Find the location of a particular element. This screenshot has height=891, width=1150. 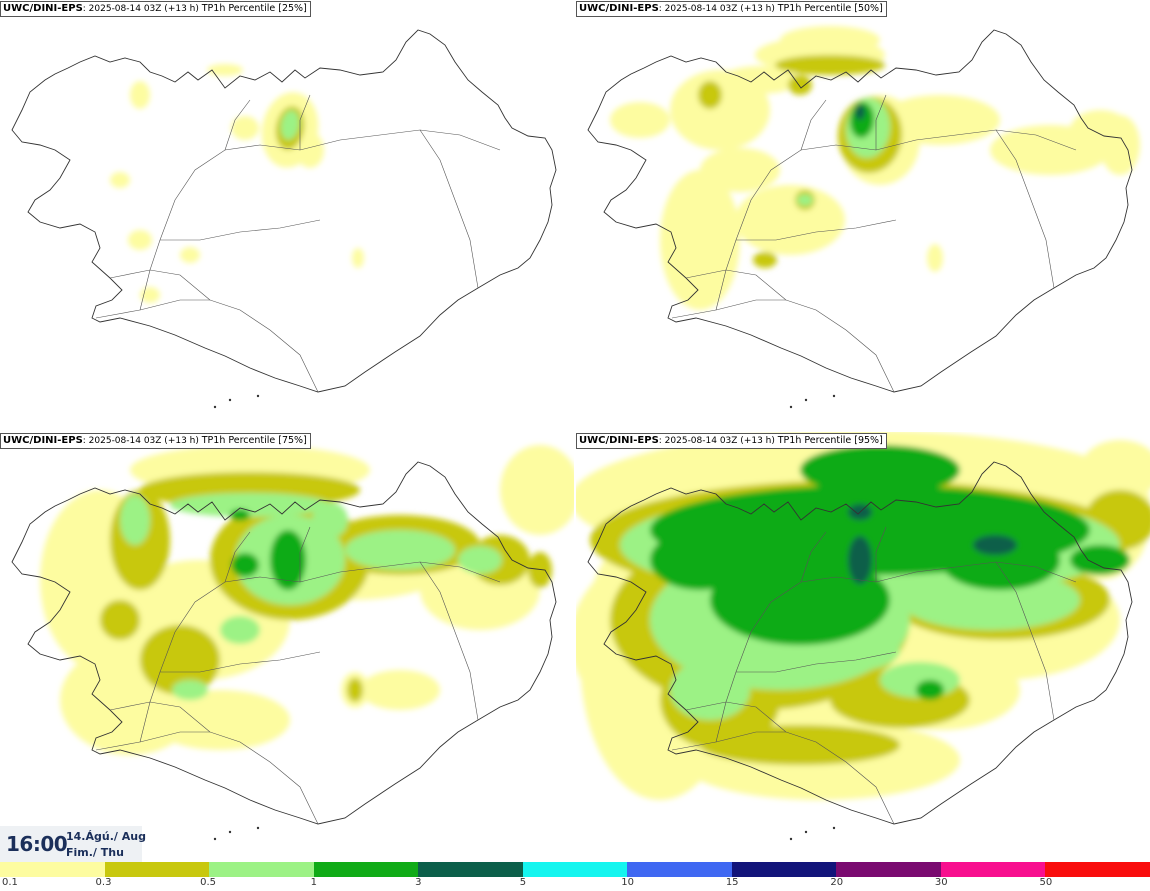

colorbar-label: 10 is located at coordinates (627, 882).